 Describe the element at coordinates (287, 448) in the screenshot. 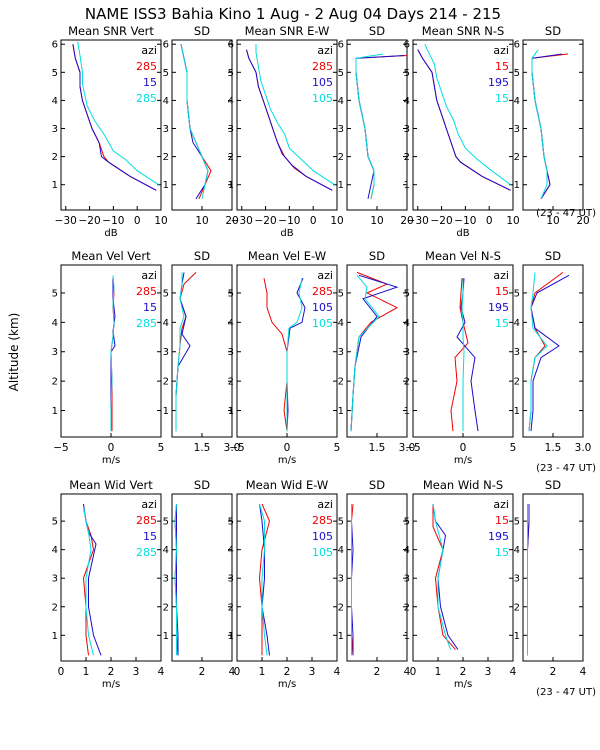

I see `x-tick-label: 0` at that location.